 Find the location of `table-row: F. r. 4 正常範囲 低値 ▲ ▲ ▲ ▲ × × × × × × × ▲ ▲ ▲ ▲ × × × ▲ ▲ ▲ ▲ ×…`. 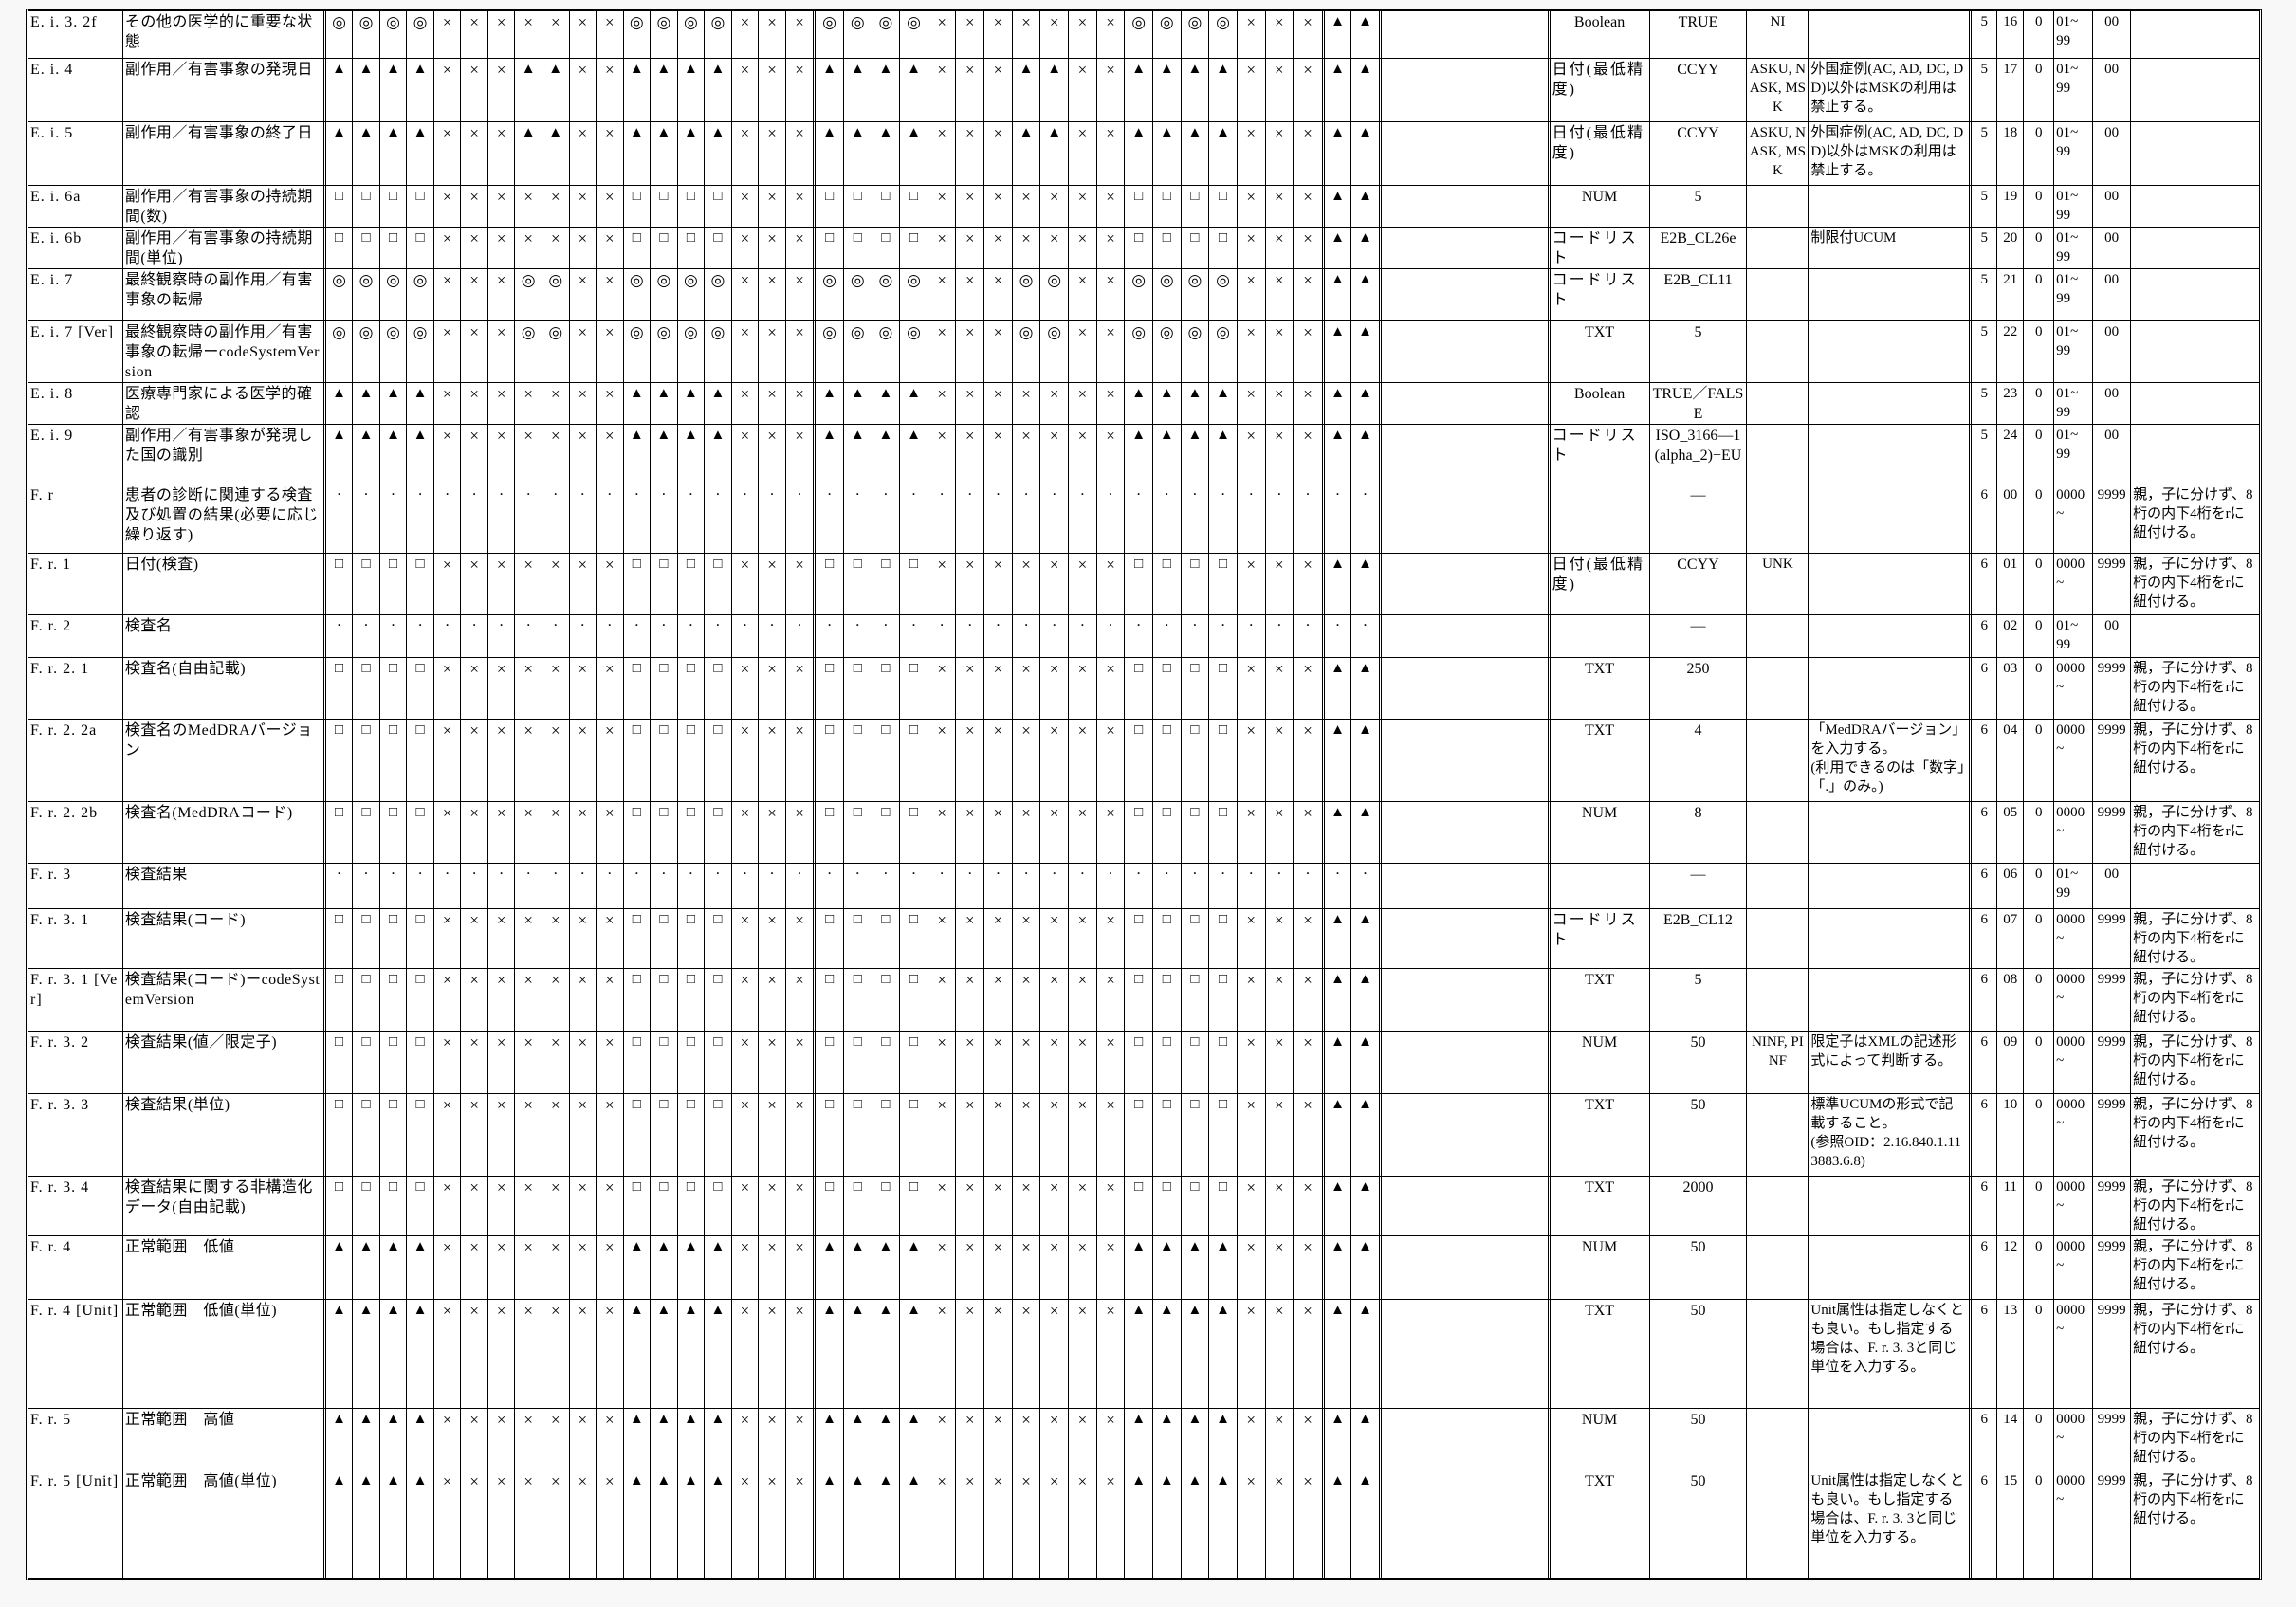

table-row: F. r. 4 正常範囲 低値 ▲ ▲ ▲ ▲ × × × × × × × ▲ ▲ ▲ ▲ × × × ▲ ▲ ▲ ▲ ×… is located at coordinates (1143, 1268).